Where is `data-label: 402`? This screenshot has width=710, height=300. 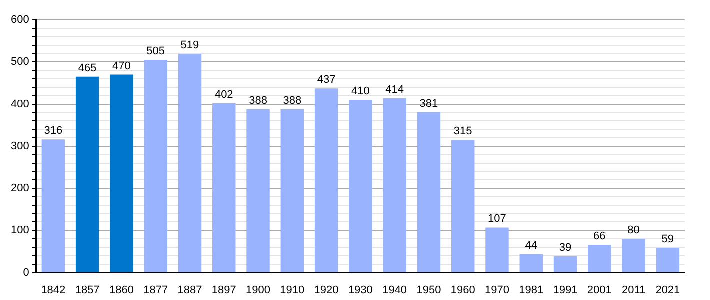 data-label: 402 is located at coordinates (224, 94).